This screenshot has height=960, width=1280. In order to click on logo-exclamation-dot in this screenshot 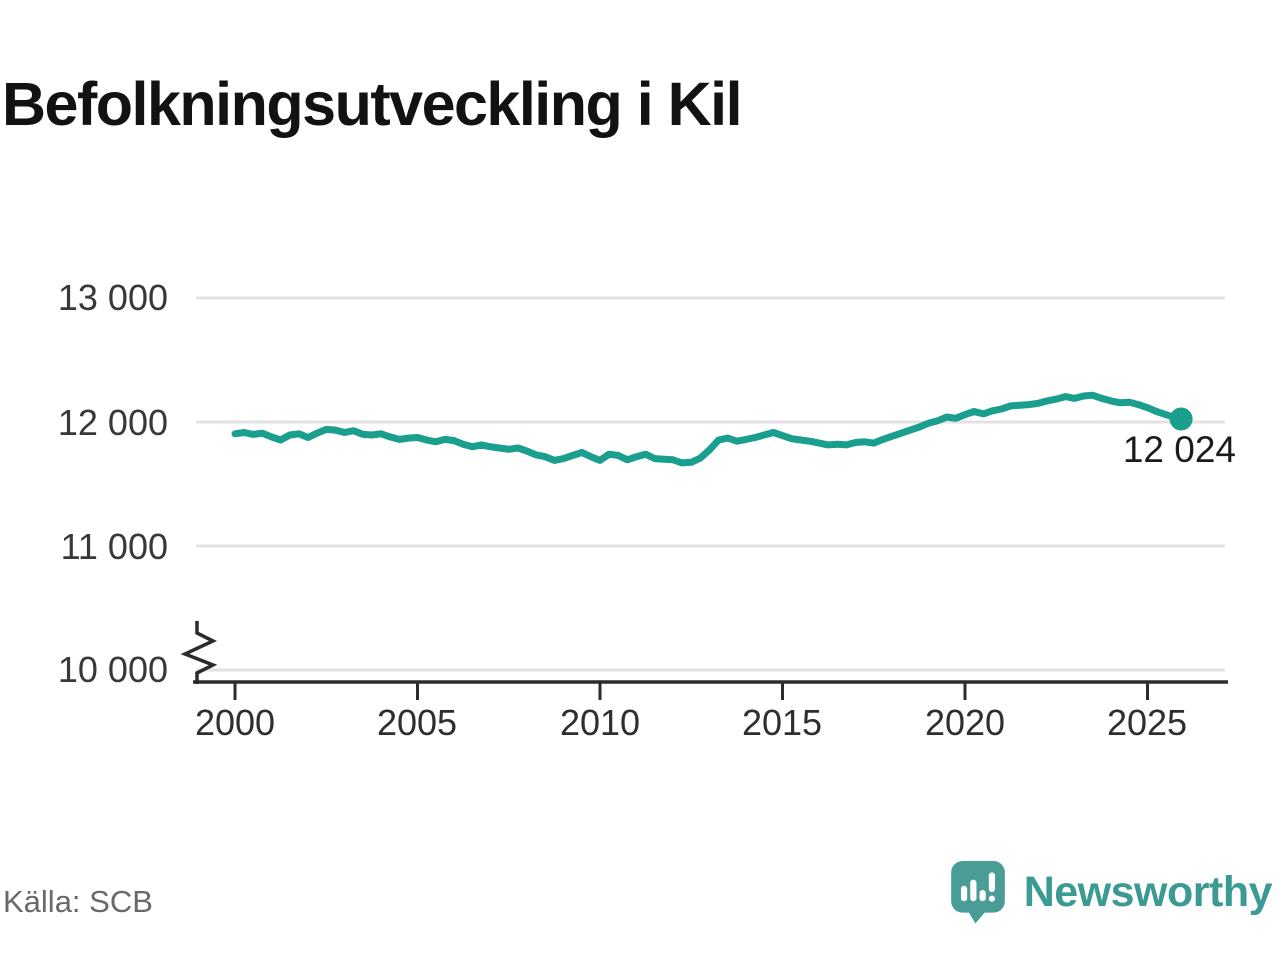, I will do `click(991, 898)`.